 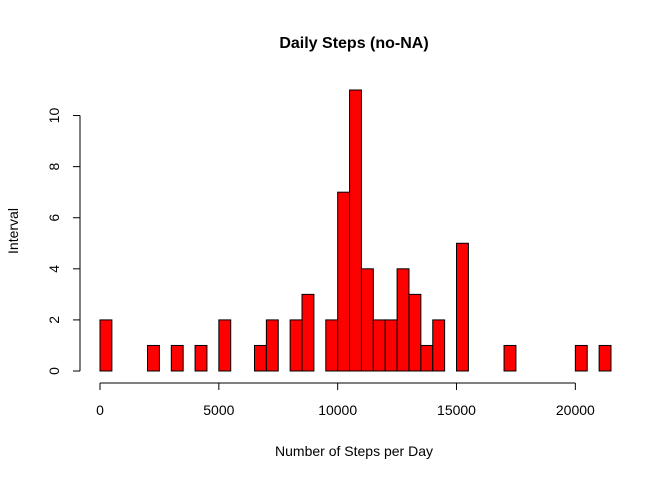 I want to click on y-tick-label: 2, so click(x=54, y=320).